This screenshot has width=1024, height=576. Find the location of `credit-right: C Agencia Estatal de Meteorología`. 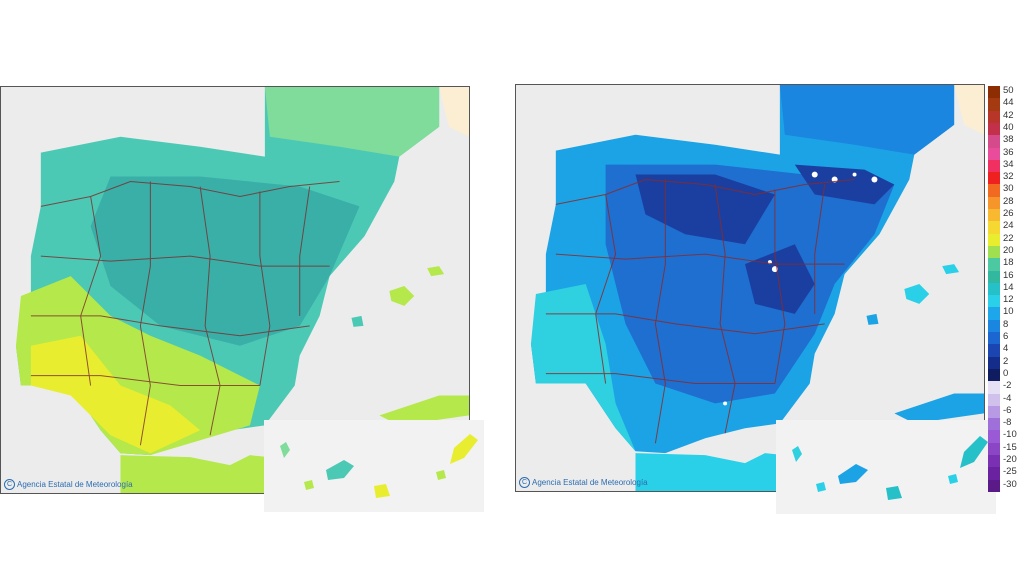

credit-right: C Agencia Estatal de Meteorología is located at coordinates (583, 482).